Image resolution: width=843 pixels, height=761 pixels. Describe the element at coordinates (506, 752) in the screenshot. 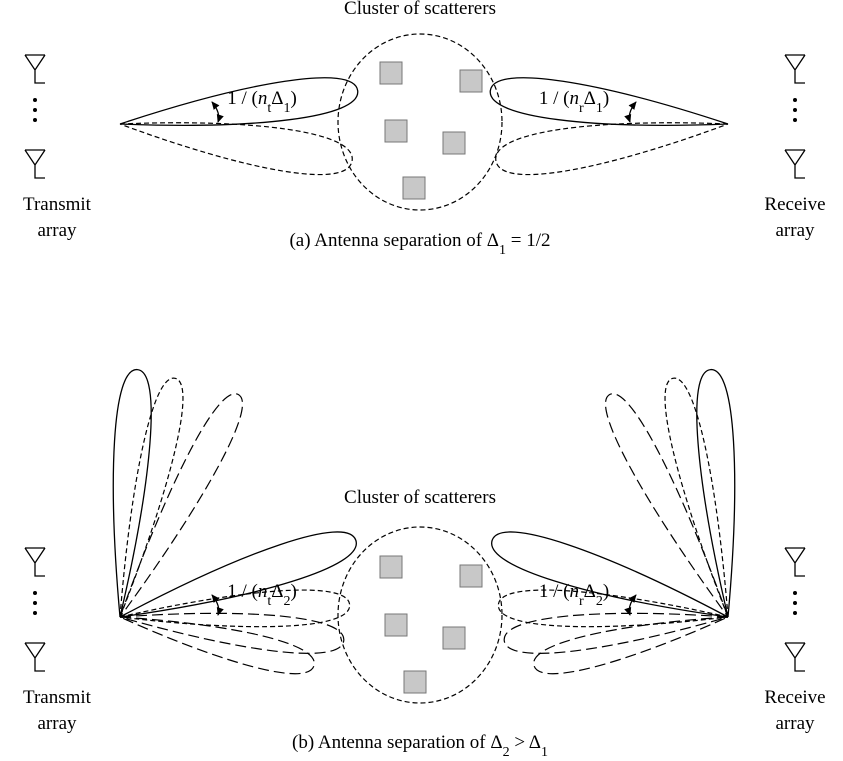

I see `caption-part: 2` at that location.